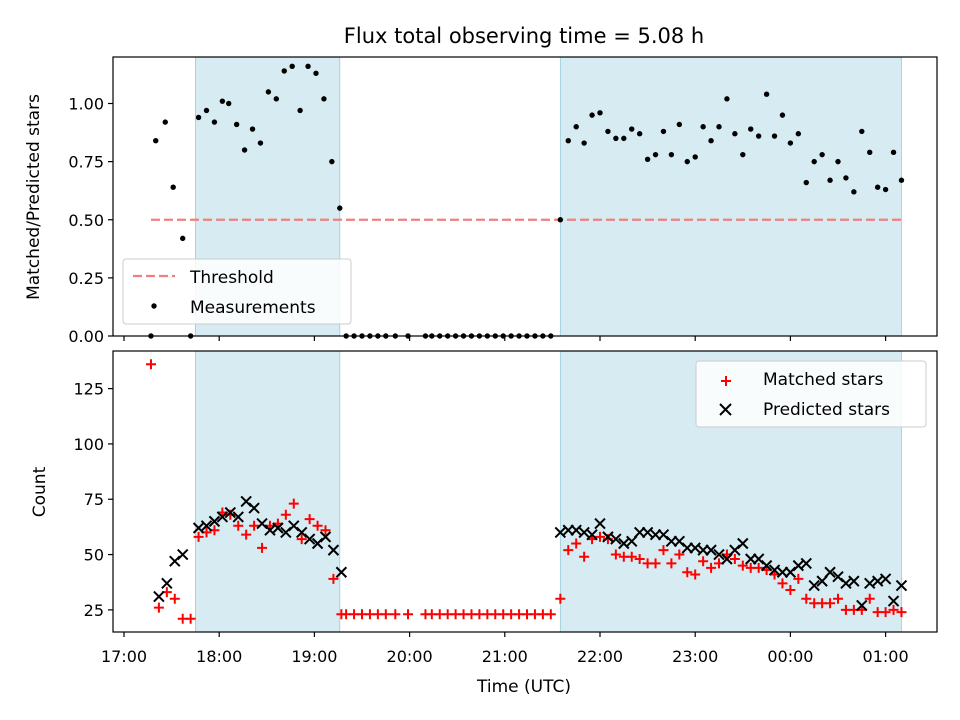 The height and width of the screenshot is (720, 960). I want to click on y-tick-label: 125, so click(88, 389).